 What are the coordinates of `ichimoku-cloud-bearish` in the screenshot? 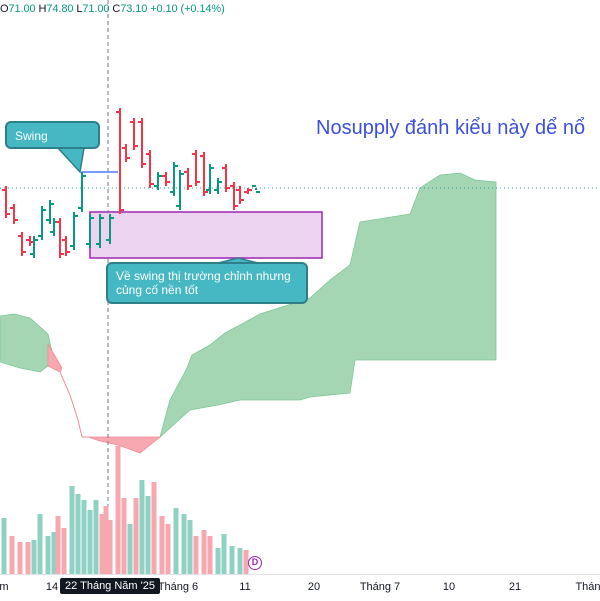 It's located at (55, 357).